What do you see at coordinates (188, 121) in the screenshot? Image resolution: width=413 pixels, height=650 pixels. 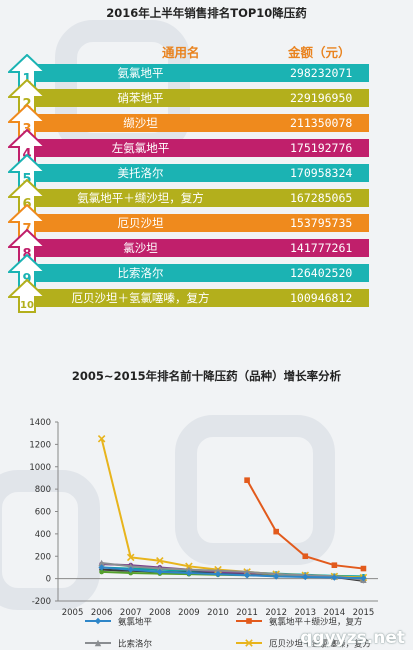 I see `rank-row: 3缬沙坦211350078` at bounding box center [188, 121].